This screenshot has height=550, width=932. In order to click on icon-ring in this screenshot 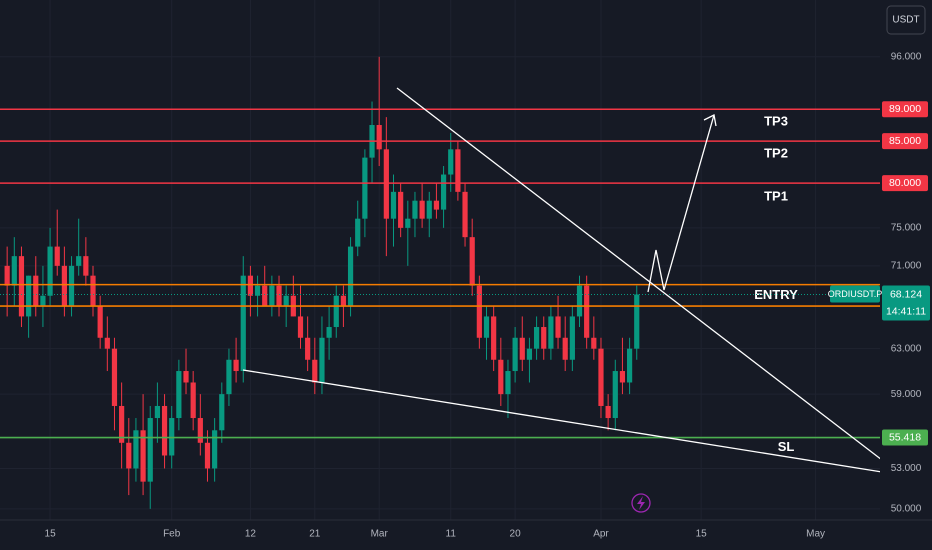, I will do `click(641, 503)`.